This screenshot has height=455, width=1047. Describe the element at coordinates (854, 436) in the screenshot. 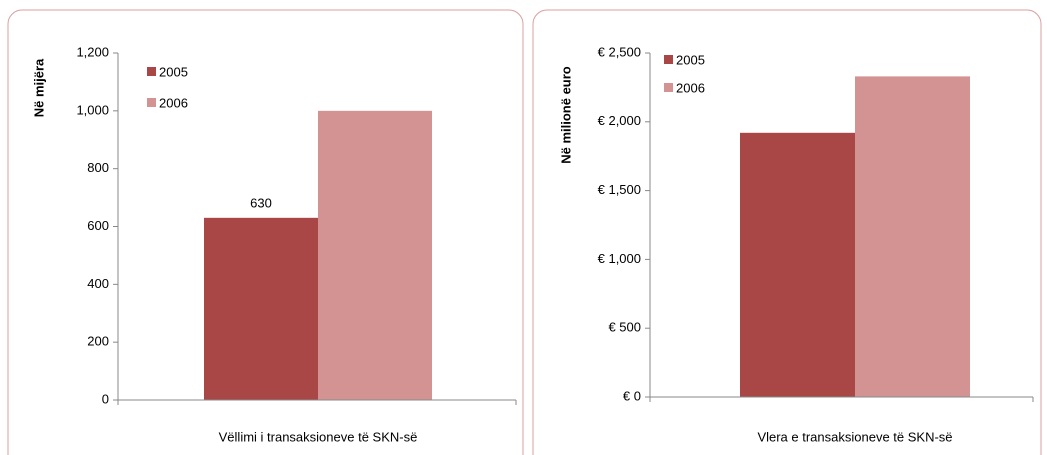

I see `x-tick-label: Vlera e transaksioneve të SKN-së` at that location.